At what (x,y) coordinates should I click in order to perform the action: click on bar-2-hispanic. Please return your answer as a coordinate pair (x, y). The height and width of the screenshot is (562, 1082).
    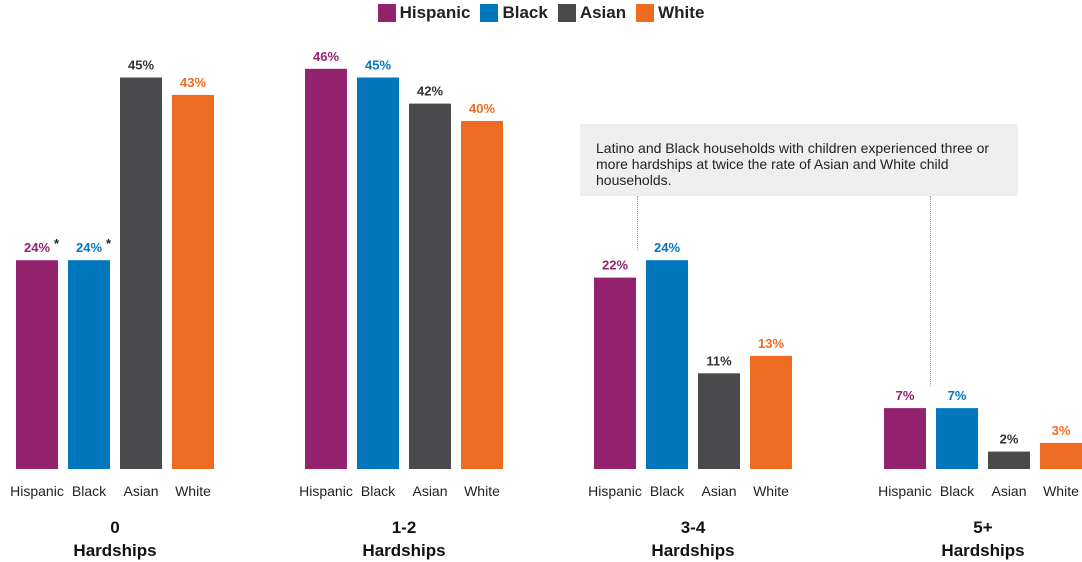
    Looking at the image, I should click on (615, 373).